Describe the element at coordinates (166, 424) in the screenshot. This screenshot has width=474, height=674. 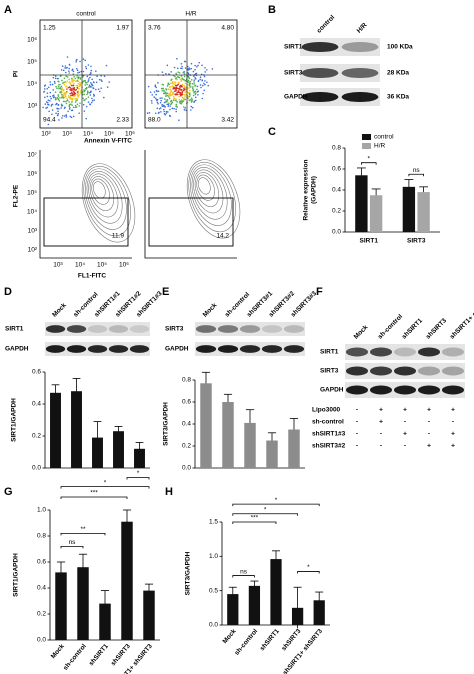
I see `y-axis-label: SIRT3/GAPDH` at that location.